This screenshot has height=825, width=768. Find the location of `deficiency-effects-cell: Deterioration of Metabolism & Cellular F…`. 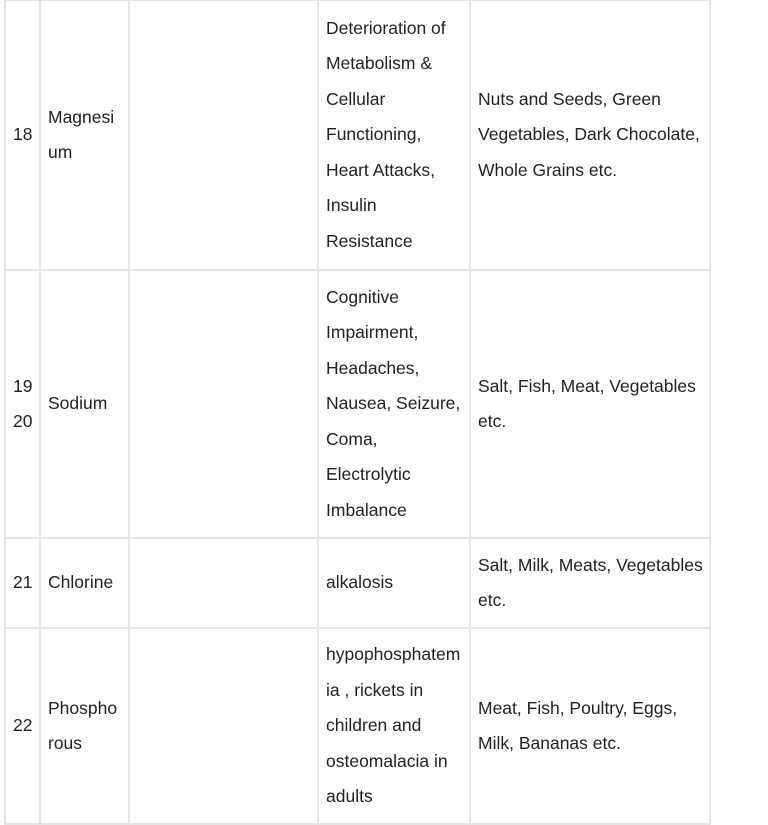

deficiency-effects-cell: Deterioration of Metabolism & Cellular F… is located at coordinates (394, 135).